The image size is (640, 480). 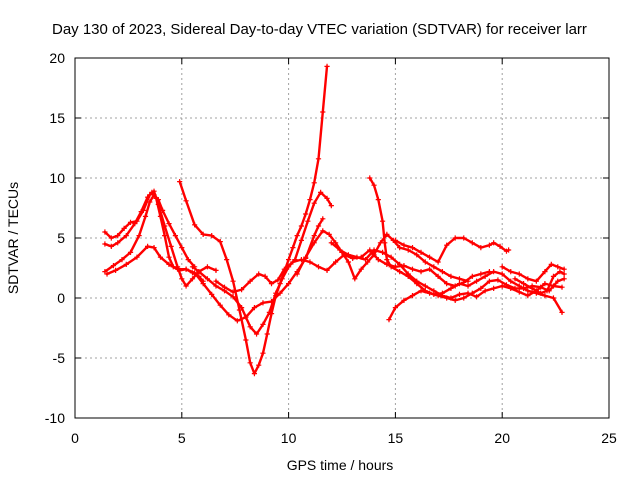 What do you see at coordinates (289, 438) in the screenshot?
I see `x-tick-label: 10` at bounding box center [289, 438].